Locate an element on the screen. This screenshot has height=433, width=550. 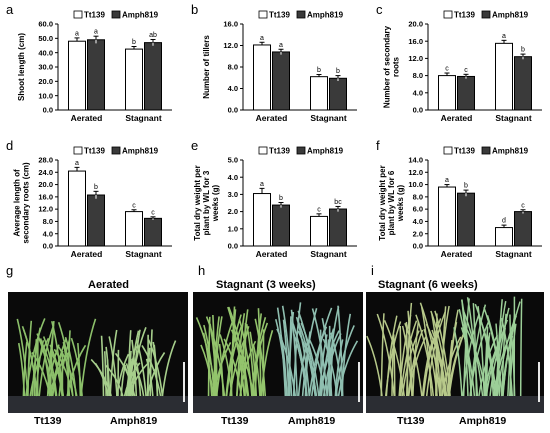
y-axis-label: Number of secondary is located at coordinates (387, 66).